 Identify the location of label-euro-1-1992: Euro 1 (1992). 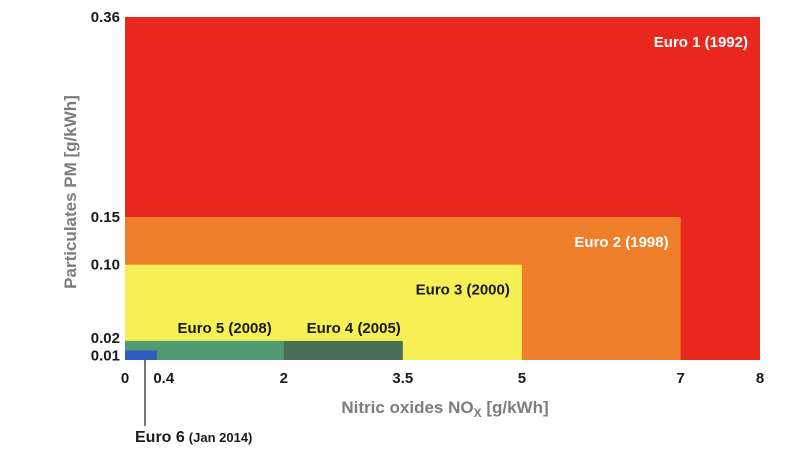
(701, 42).